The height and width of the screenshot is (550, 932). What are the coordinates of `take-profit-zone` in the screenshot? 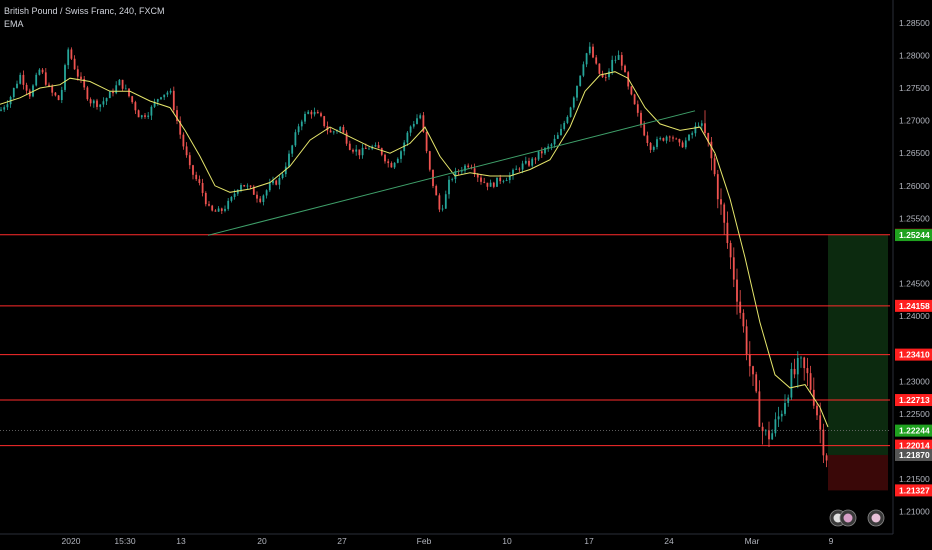 It's located at (858, 345).